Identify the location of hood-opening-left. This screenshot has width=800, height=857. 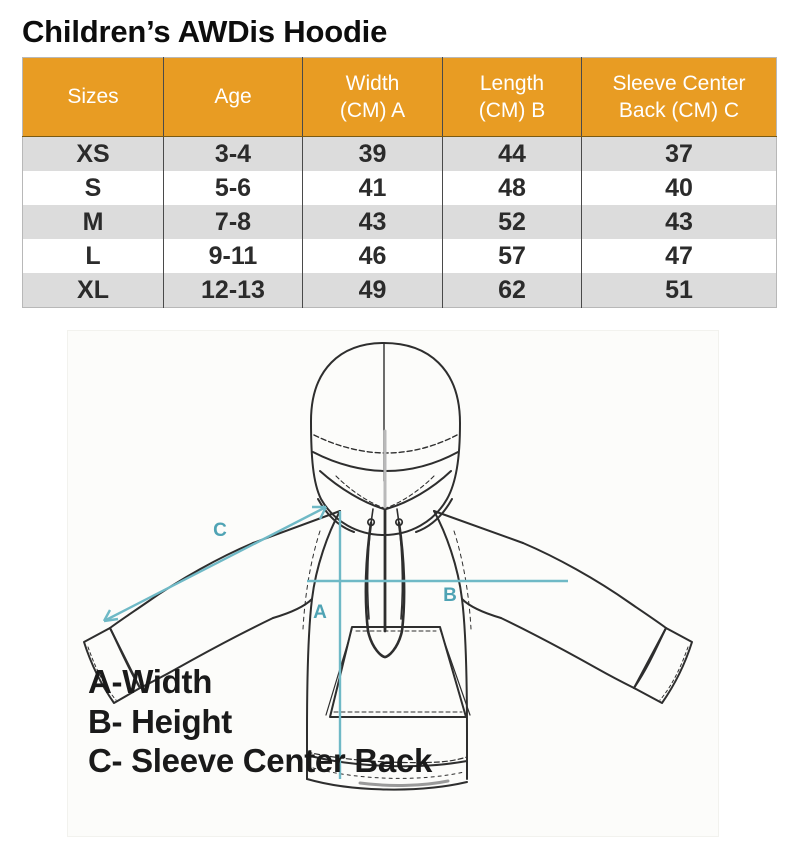
(352, 490).